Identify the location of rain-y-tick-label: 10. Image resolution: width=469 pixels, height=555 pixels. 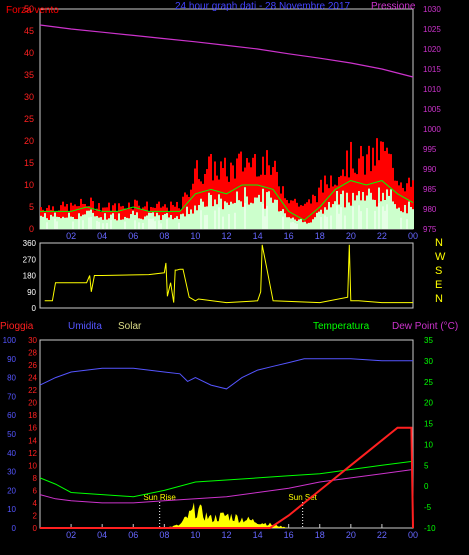
(32, 465).